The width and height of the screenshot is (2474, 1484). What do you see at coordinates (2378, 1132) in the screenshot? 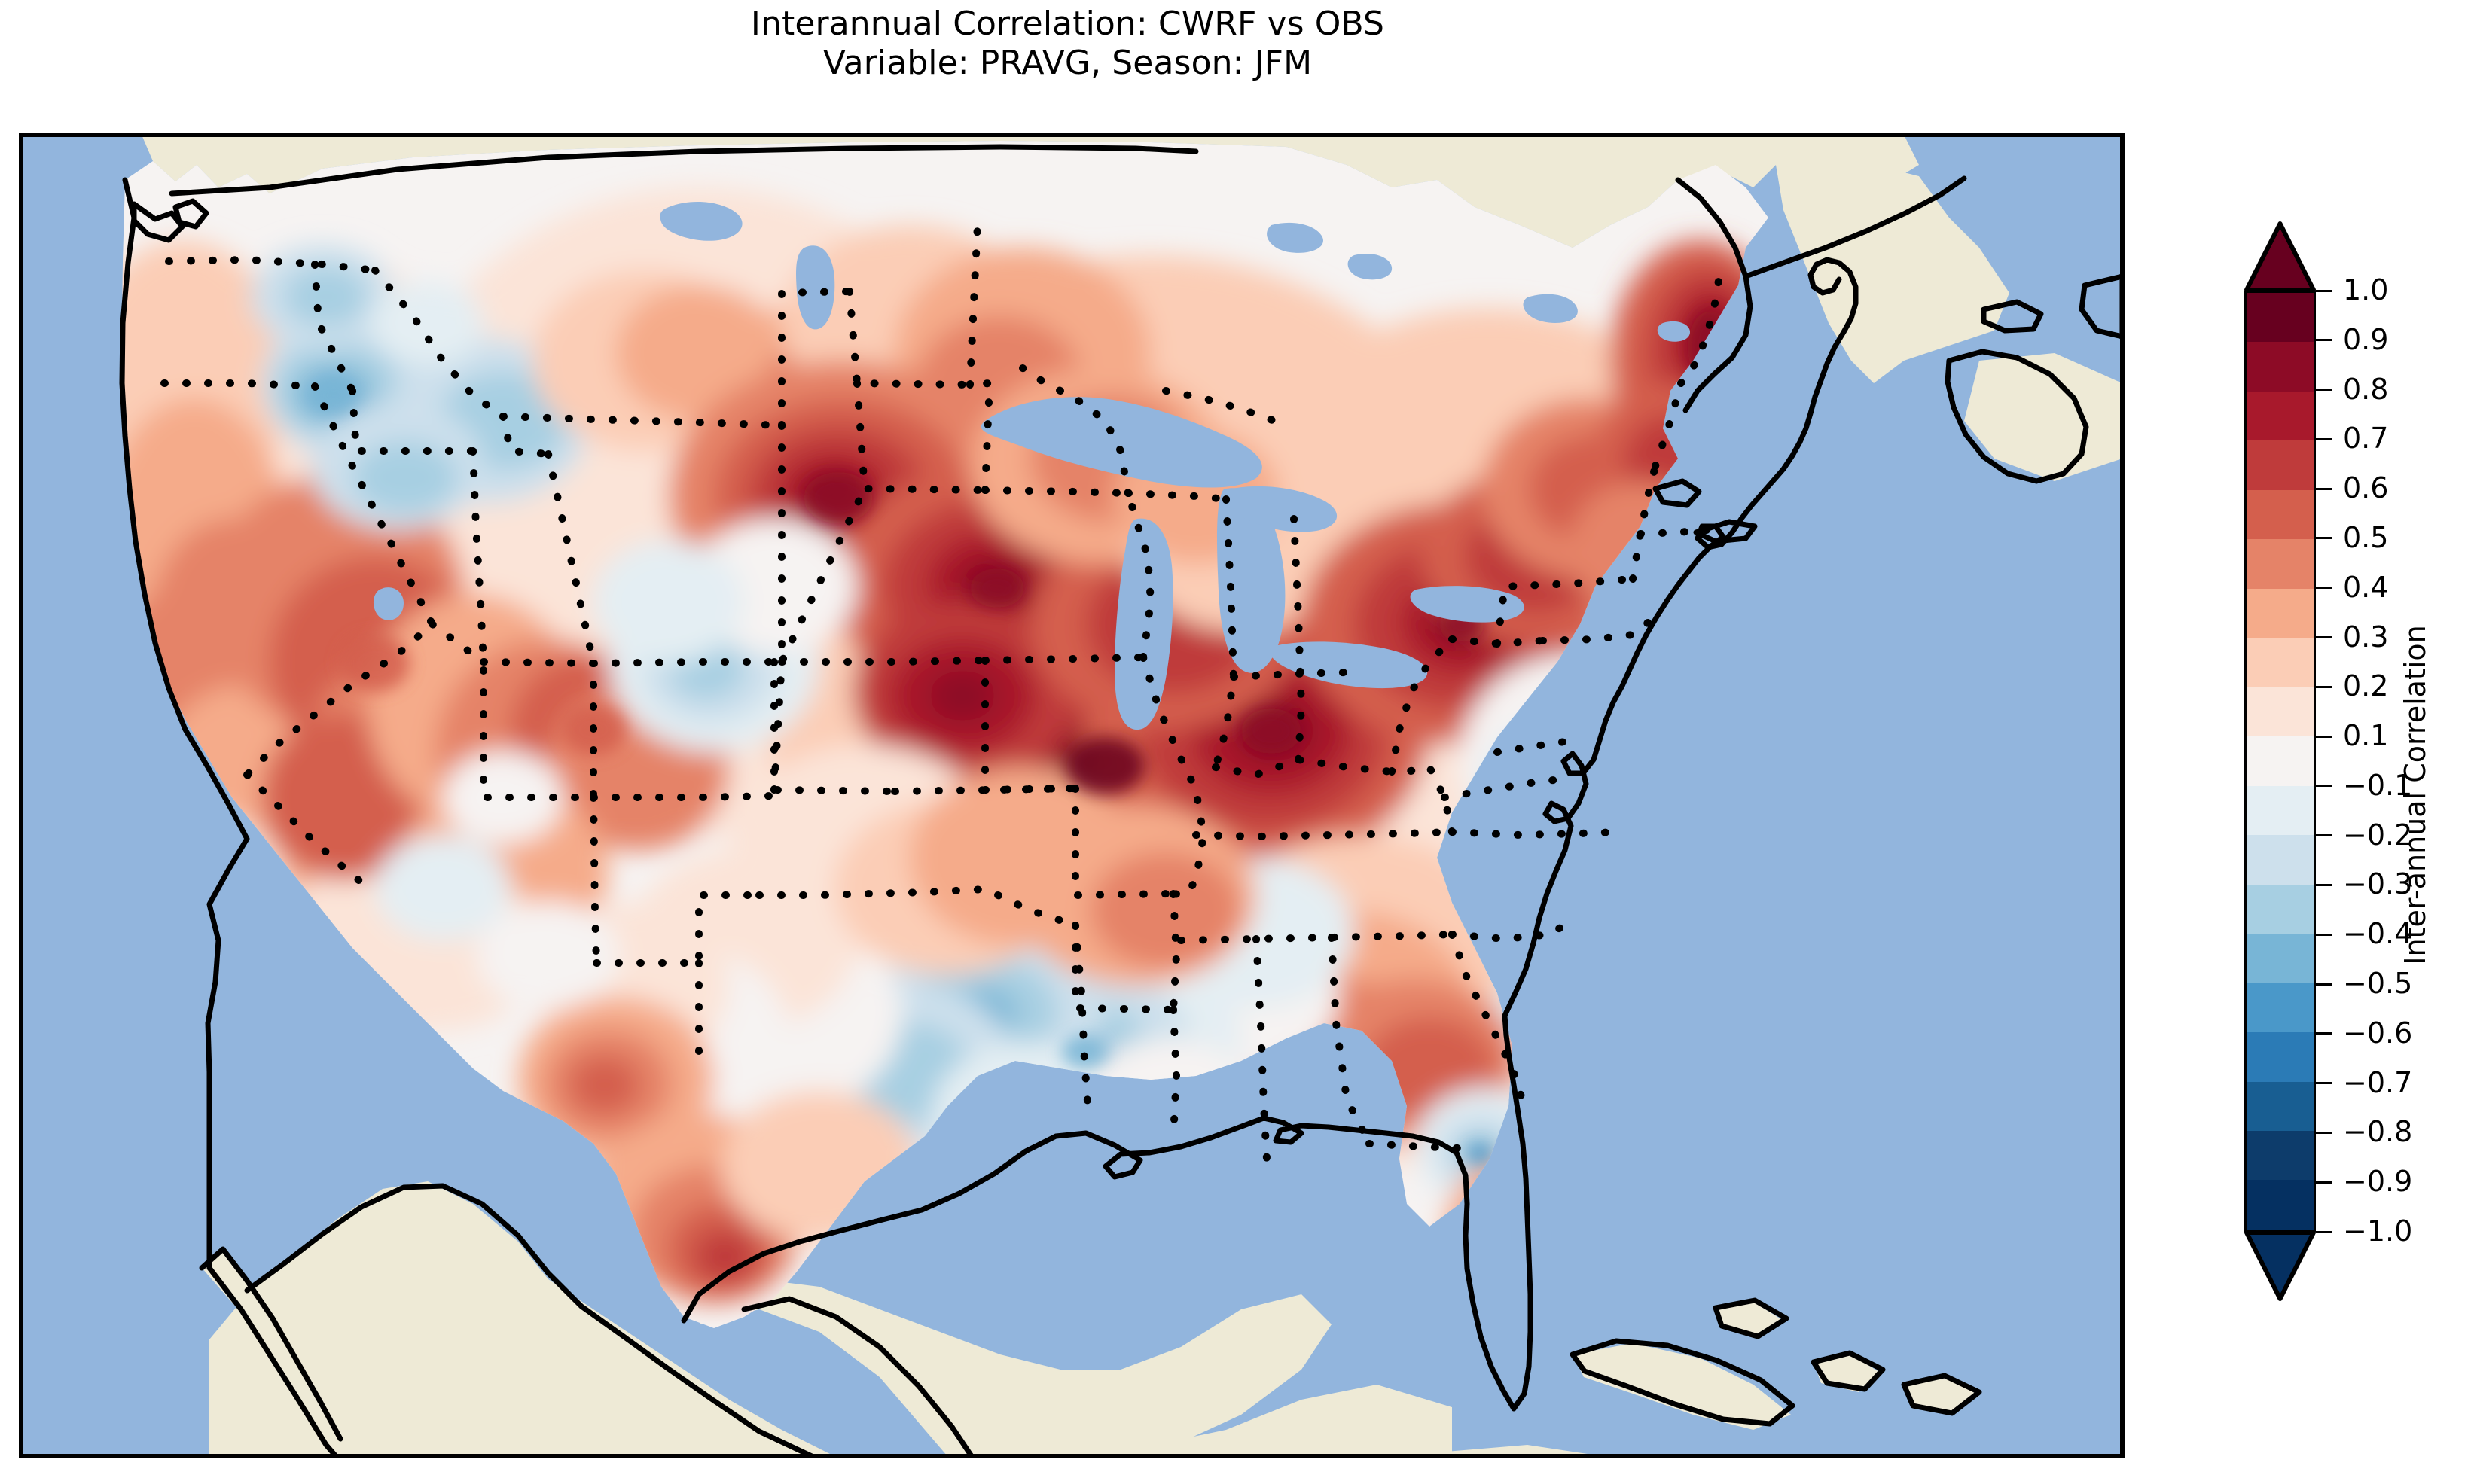
I see `colorbar-tick-label: −0.8` at bounding box center [2378, 1132].